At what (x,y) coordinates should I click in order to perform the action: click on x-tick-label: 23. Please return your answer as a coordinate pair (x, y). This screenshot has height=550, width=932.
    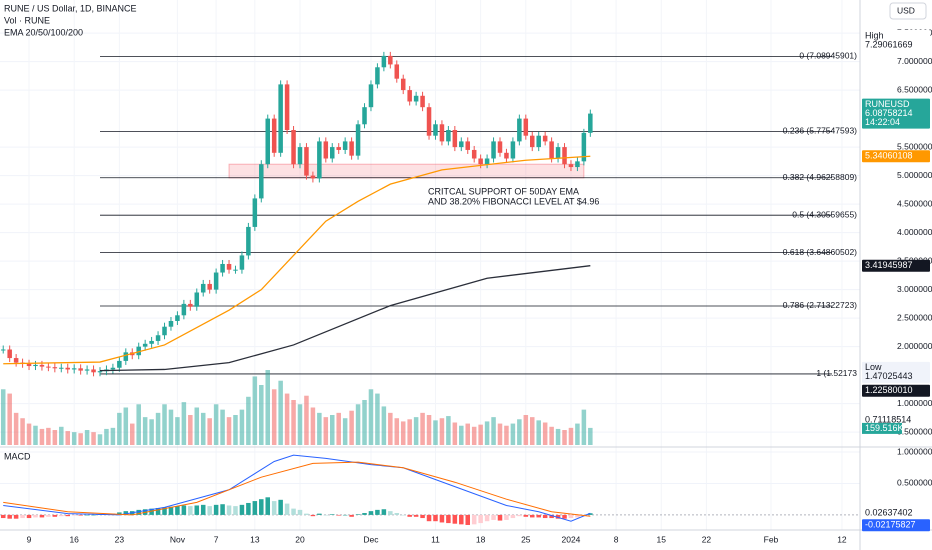
    Looking at the image, I should click on (120, 539).